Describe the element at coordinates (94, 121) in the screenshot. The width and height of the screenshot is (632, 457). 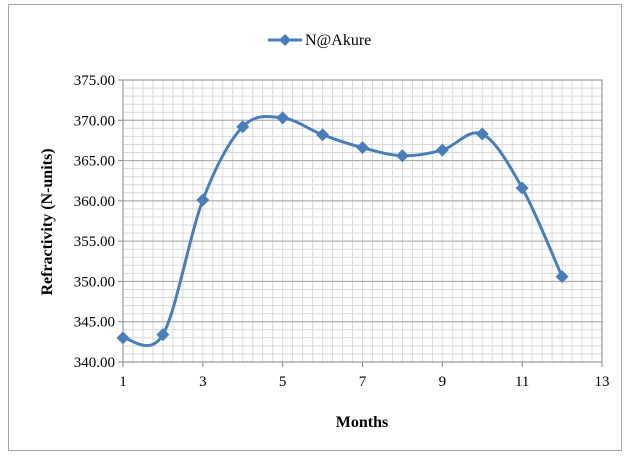
I see `y-tick-label: 370.00` at that location.